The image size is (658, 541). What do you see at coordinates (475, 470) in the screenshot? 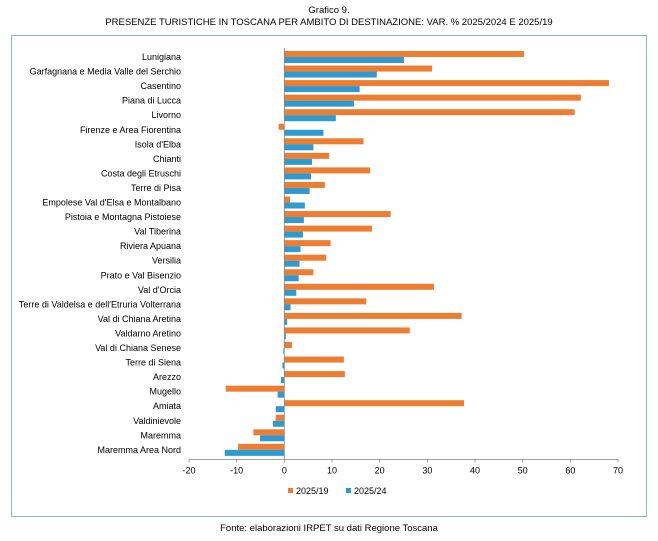
I see `x-tick-label: 40` at bounding box center [475, 470].